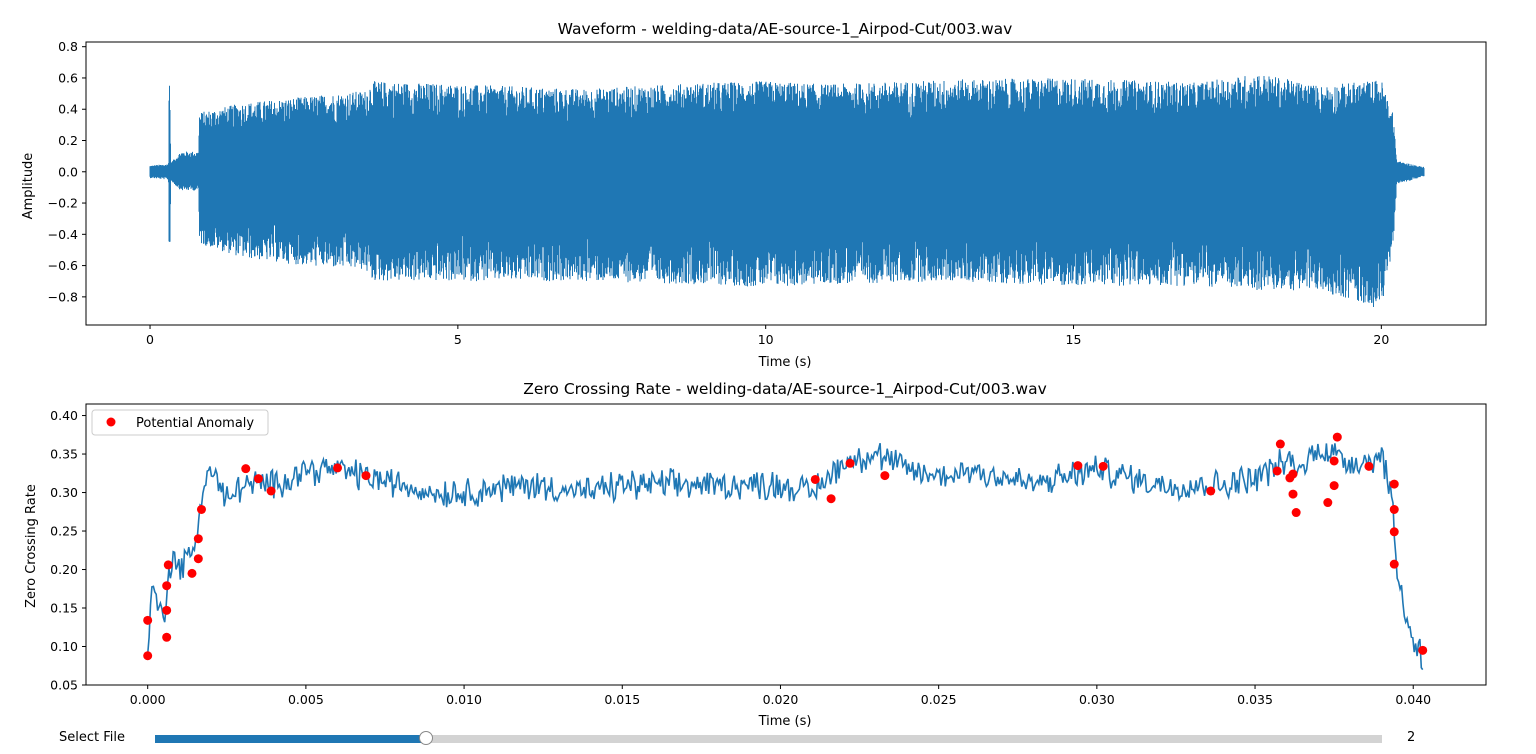  I want to click on slider-value: 2, so click(1411, 737).